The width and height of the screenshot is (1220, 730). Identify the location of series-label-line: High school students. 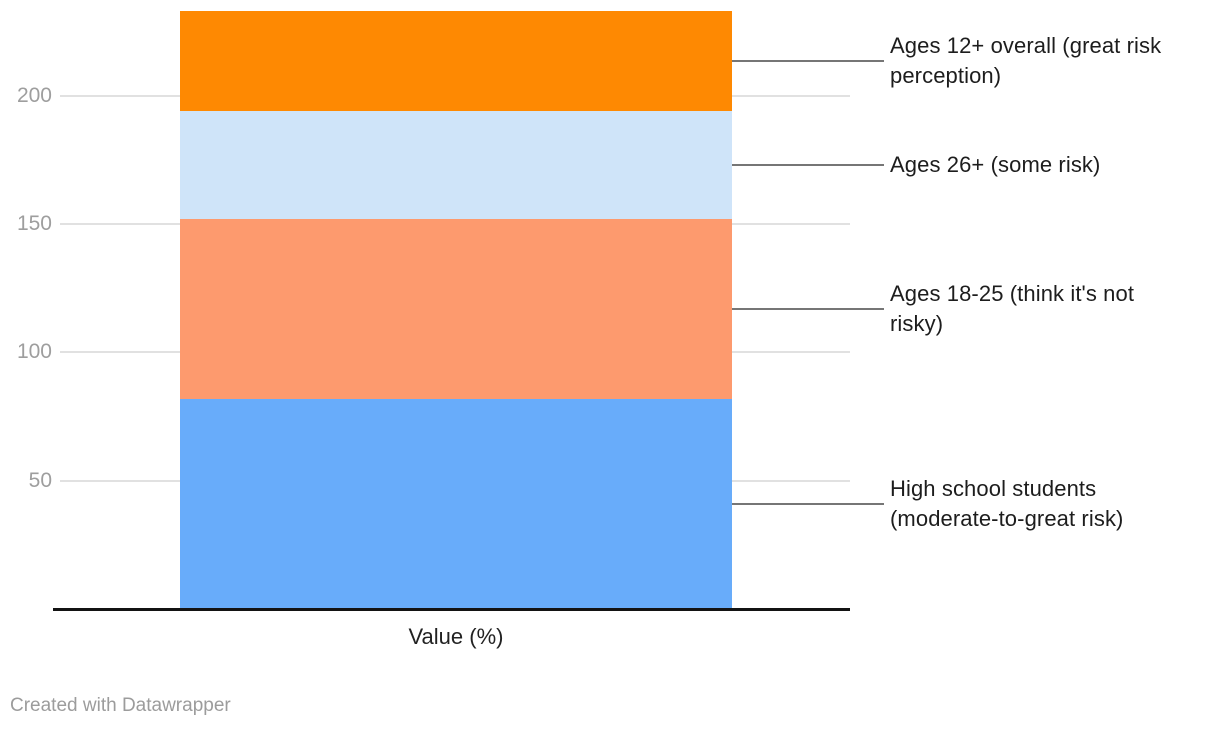
(993, 488).